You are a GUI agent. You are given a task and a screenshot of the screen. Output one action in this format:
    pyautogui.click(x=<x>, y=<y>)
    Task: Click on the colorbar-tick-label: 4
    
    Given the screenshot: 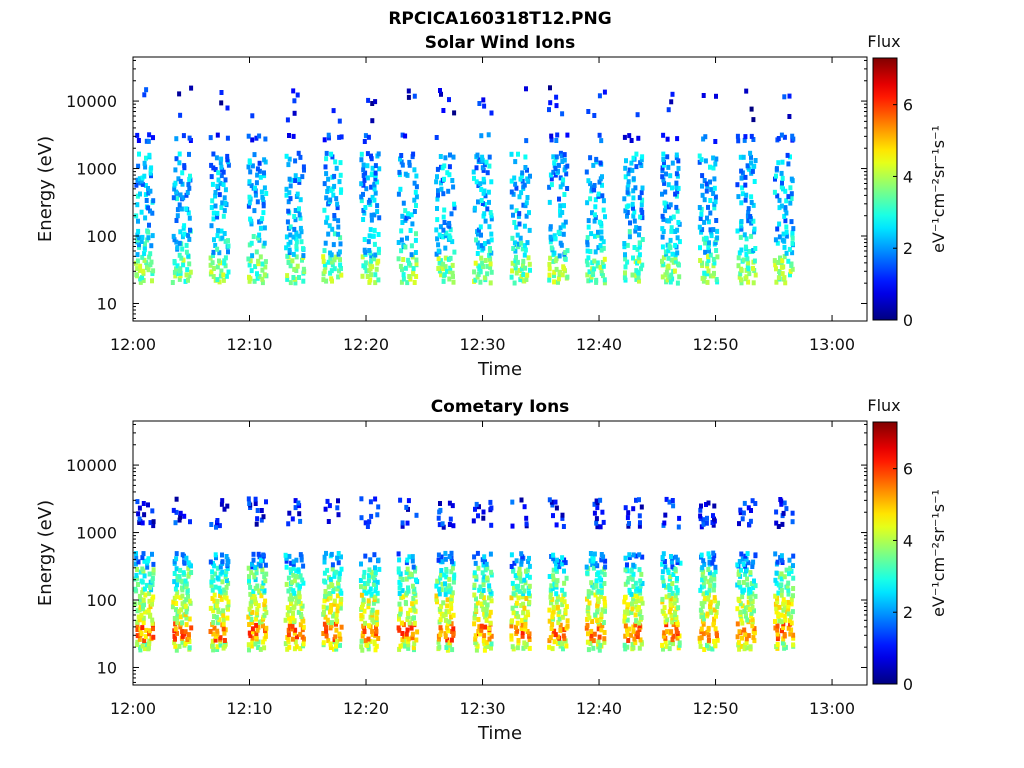 What is the action you would take?
    pyautogui.click(x=908, y=176)
    